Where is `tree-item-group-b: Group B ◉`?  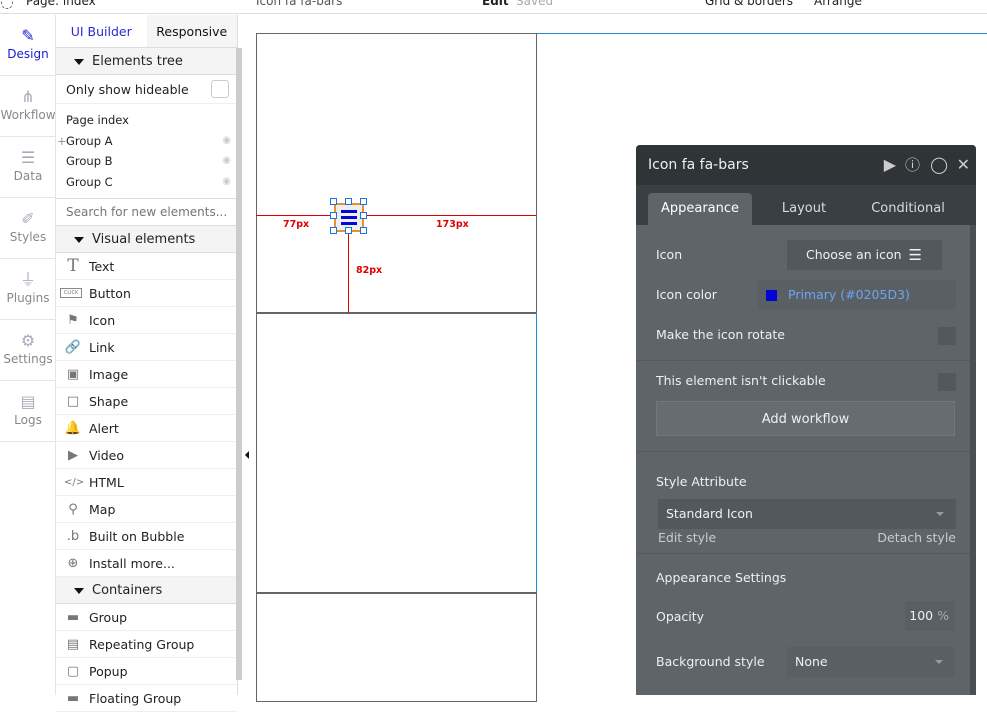 tree-item-group-b: Group B ◉ is located at coordinates (151, 161).